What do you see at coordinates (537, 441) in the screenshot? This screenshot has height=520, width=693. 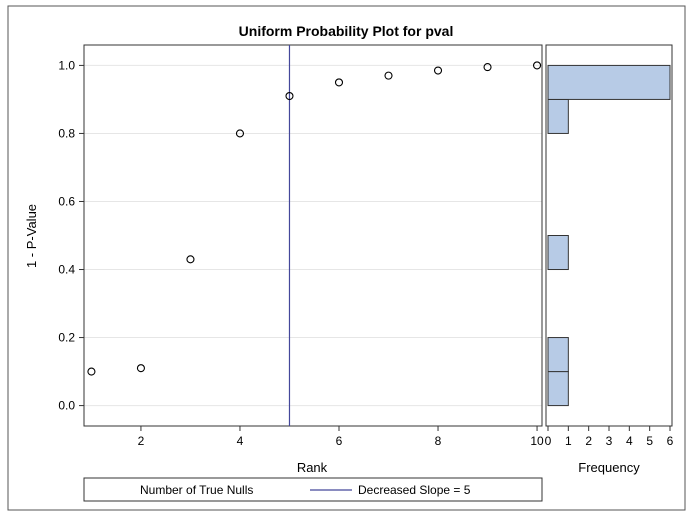 I see `x-tick-label: 10` at bounding box center [537, 441].